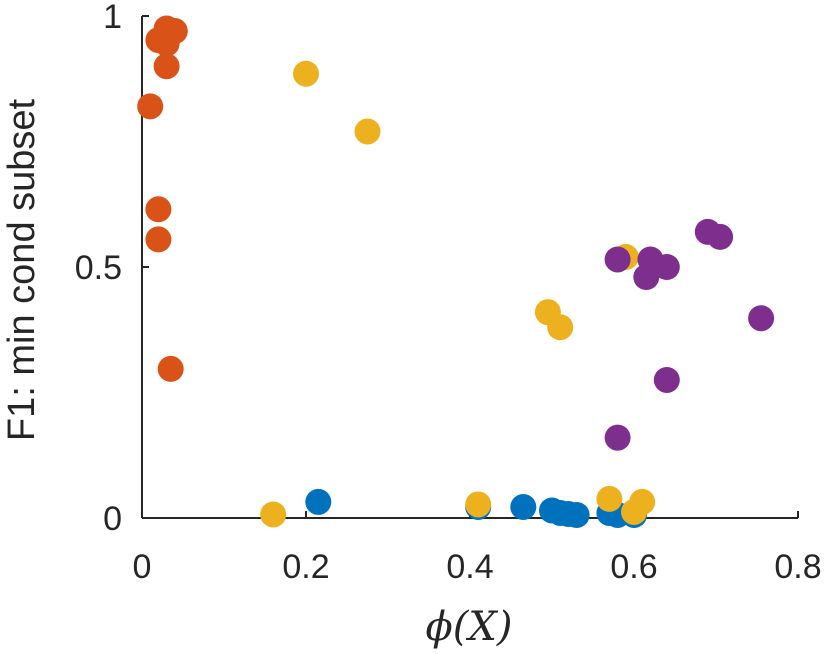 The image size is (830, 654). I want to click on x-tick-label: 0.4, so click(469, 567).